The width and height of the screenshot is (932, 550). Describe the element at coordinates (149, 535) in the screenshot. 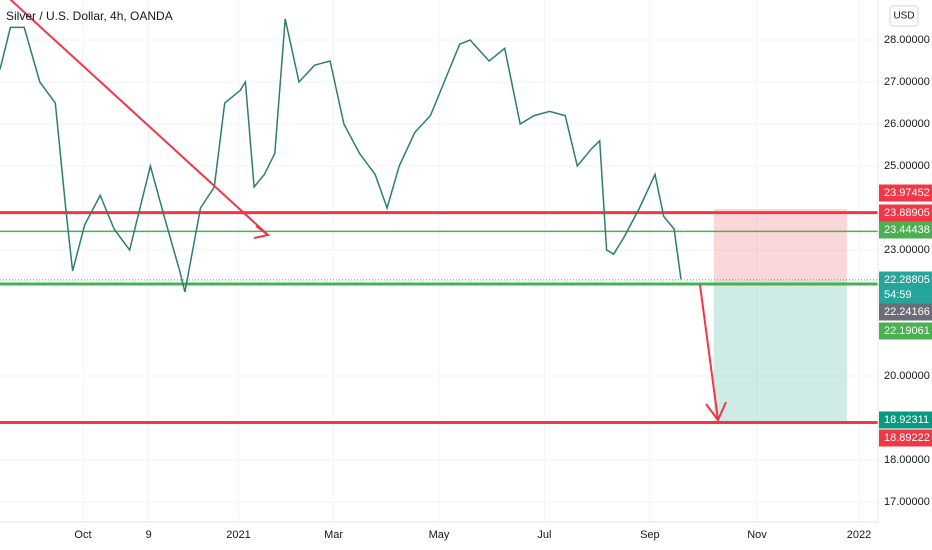

I see `x-tick-label: 9` at that location.